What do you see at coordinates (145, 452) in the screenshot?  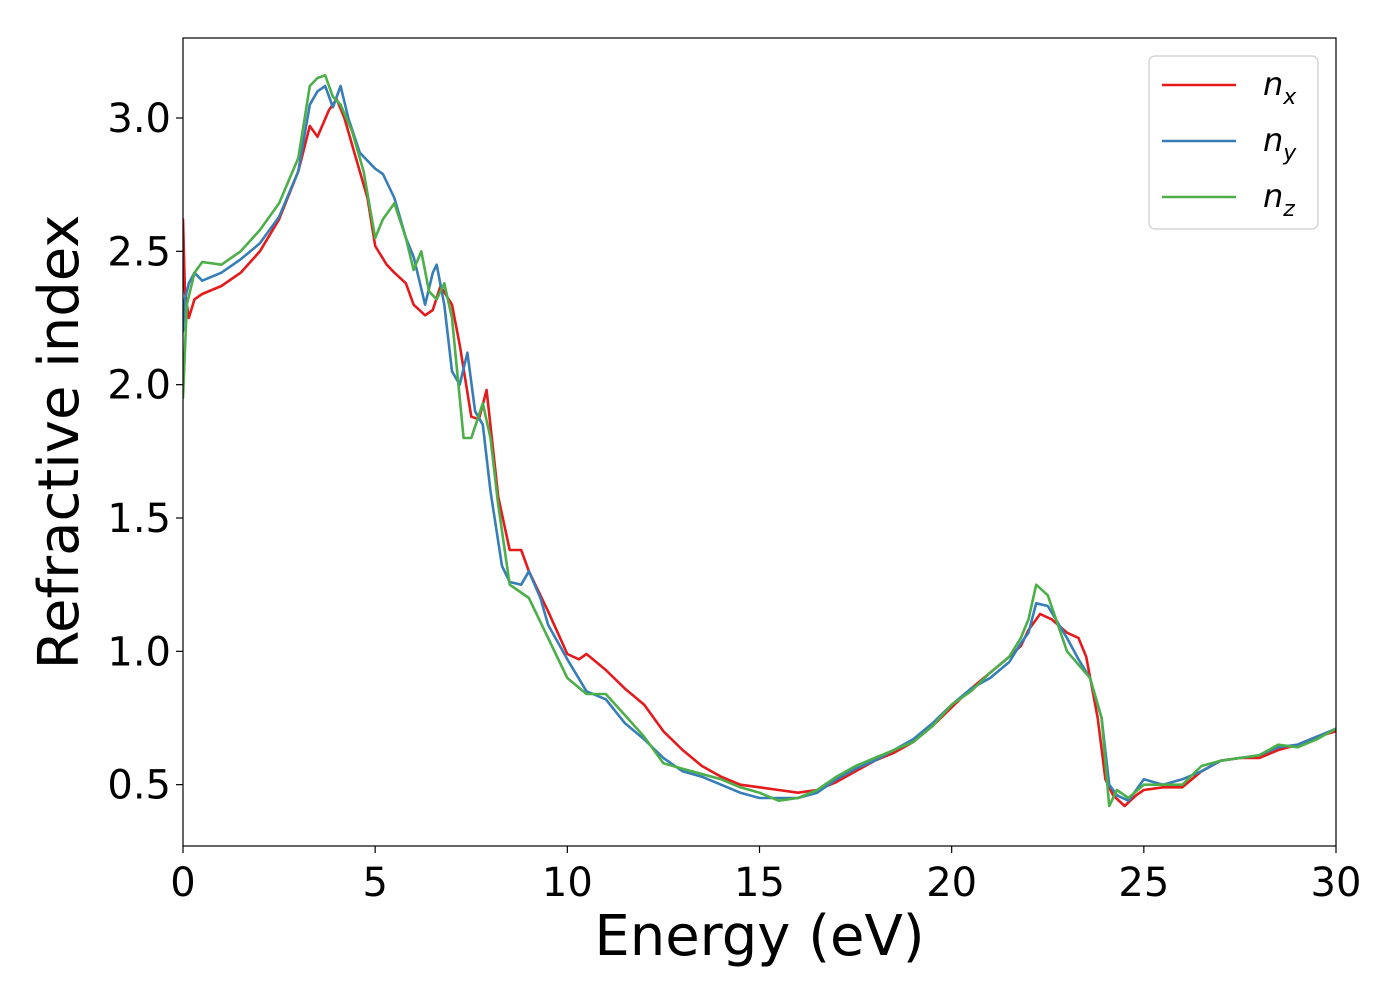 I see `y-axis: 0.5 1.0 1.5 2.0 2.5 3.0` at bounding box center [145, 452].